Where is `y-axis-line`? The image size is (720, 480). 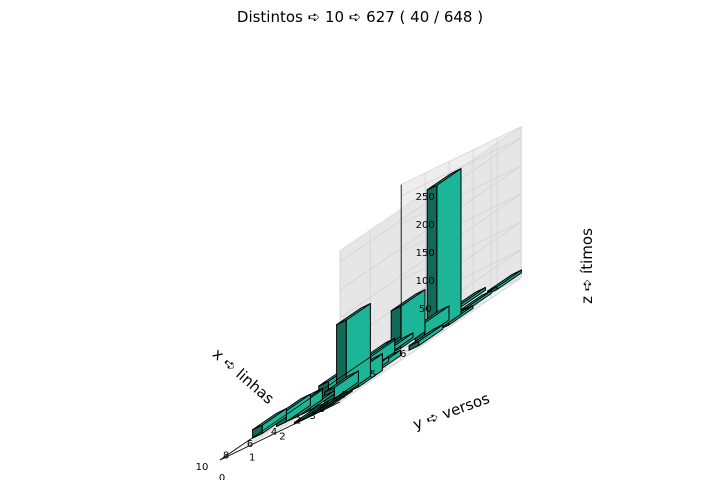
y-axis-line is located at coordinates (310, 398).